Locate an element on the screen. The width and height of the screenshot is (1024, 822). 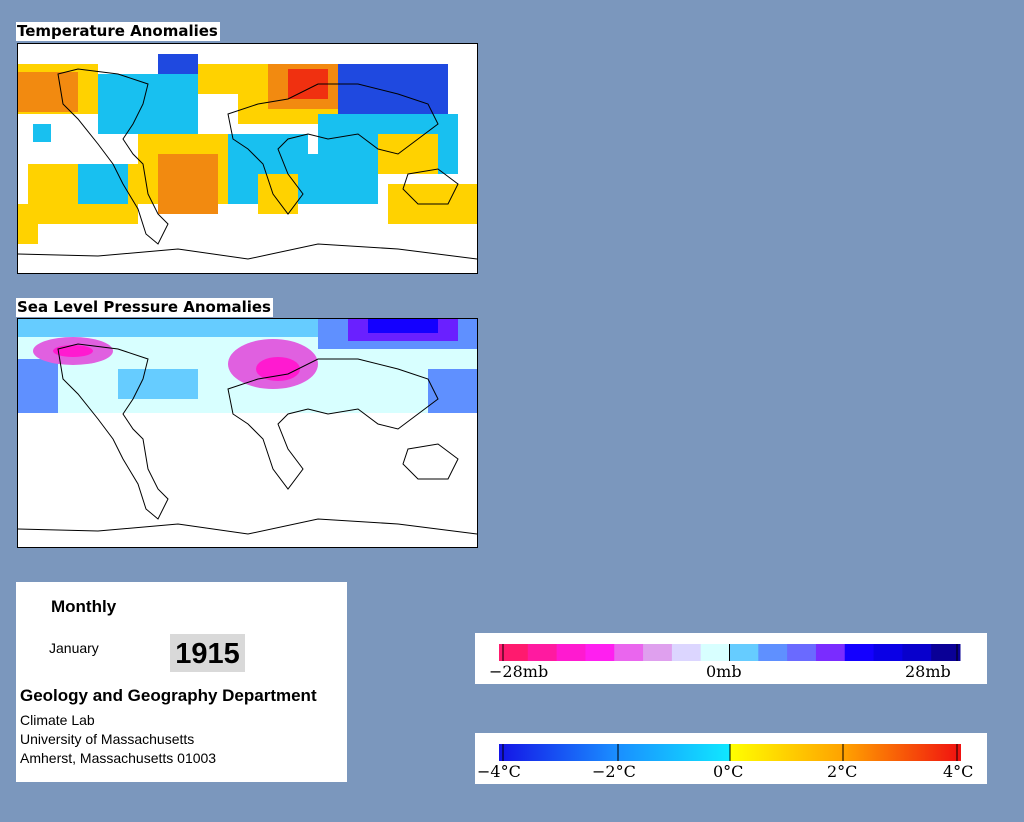
pressure-colorbar: −28mb 0mb 28mb is located at coordinates (731, 658).